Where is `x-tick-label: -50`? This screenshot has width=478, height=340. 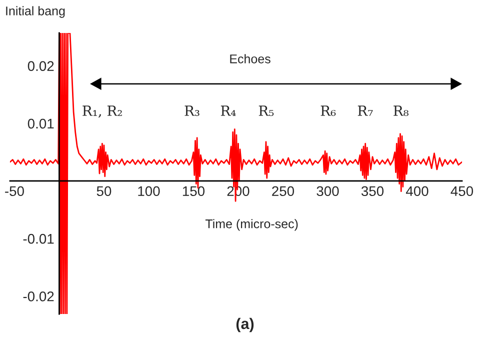 x-tick-label: -50 is located at coordinates (14, 191).